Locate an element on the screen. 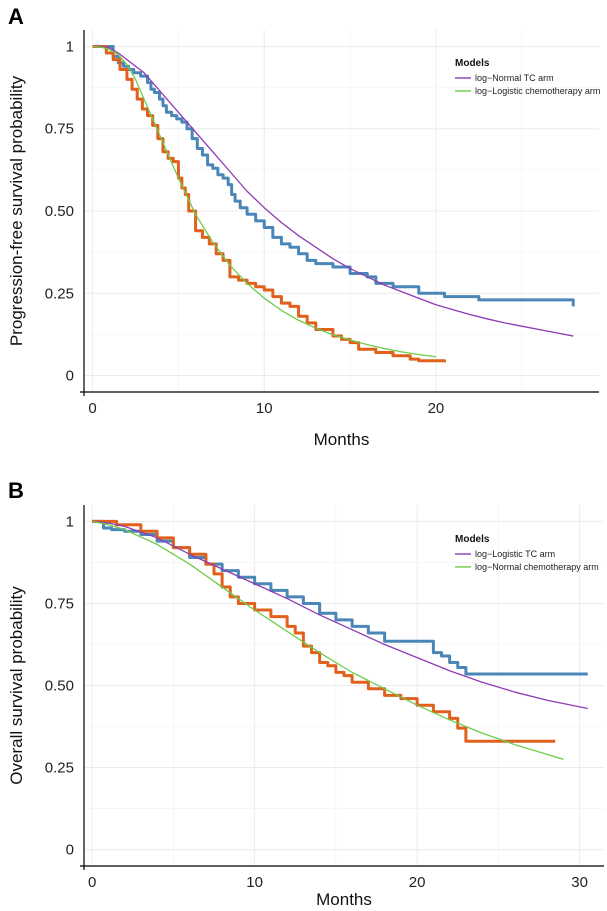 The width and height of the screenshot is (607, 911). panel-label: A is located at coordinates (16, 16).